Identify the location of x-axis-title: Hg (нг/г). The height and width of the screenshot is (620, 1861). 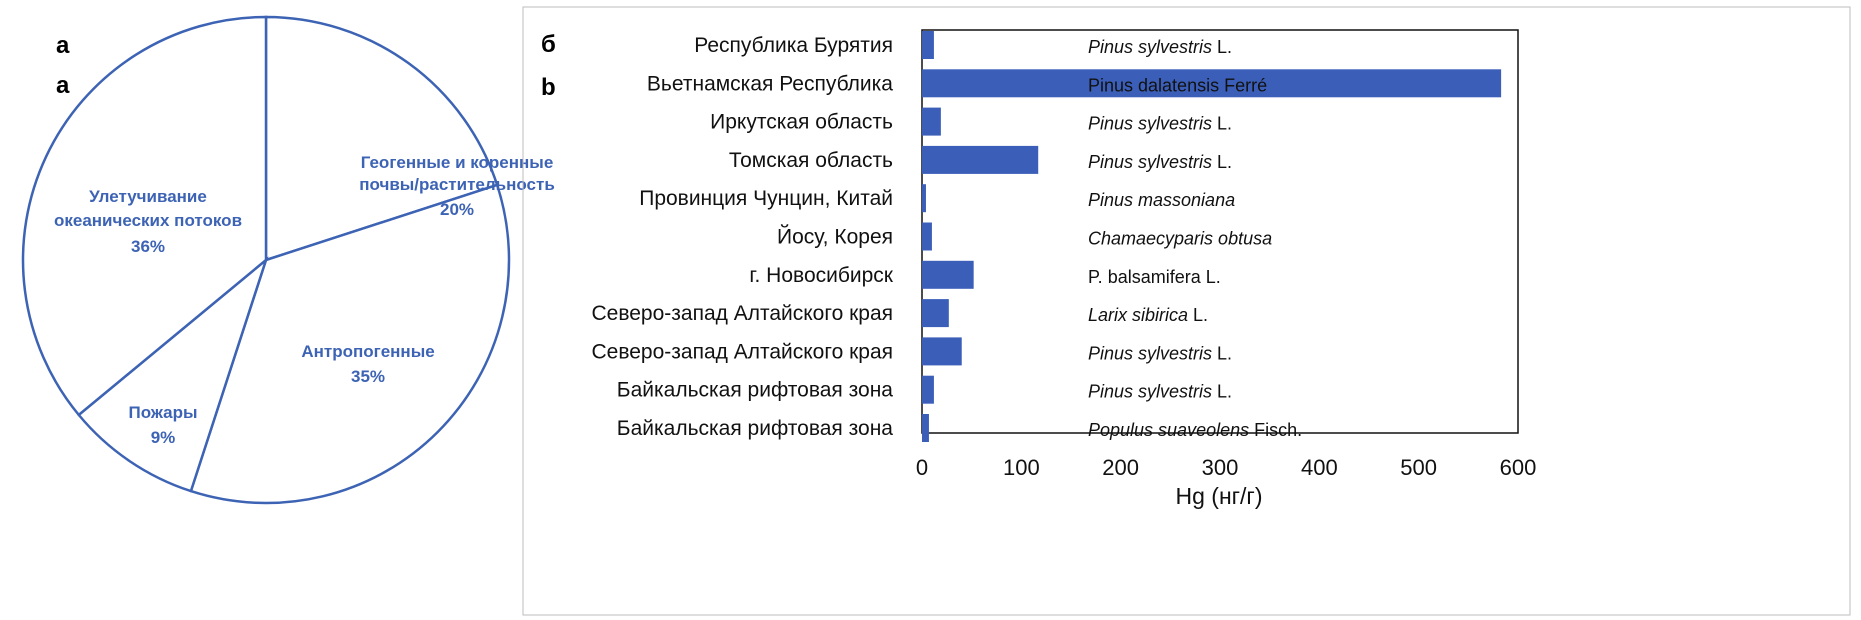
(1219, 496).